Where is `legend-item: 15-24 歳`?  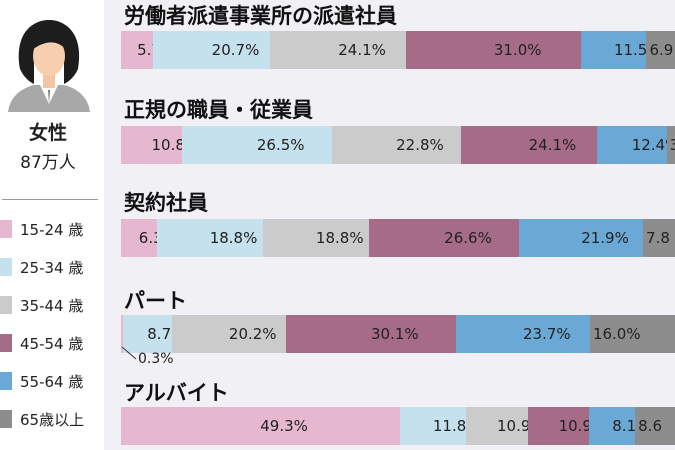
legend-item: 15-24 歳 is located at coordinates (41, 229).